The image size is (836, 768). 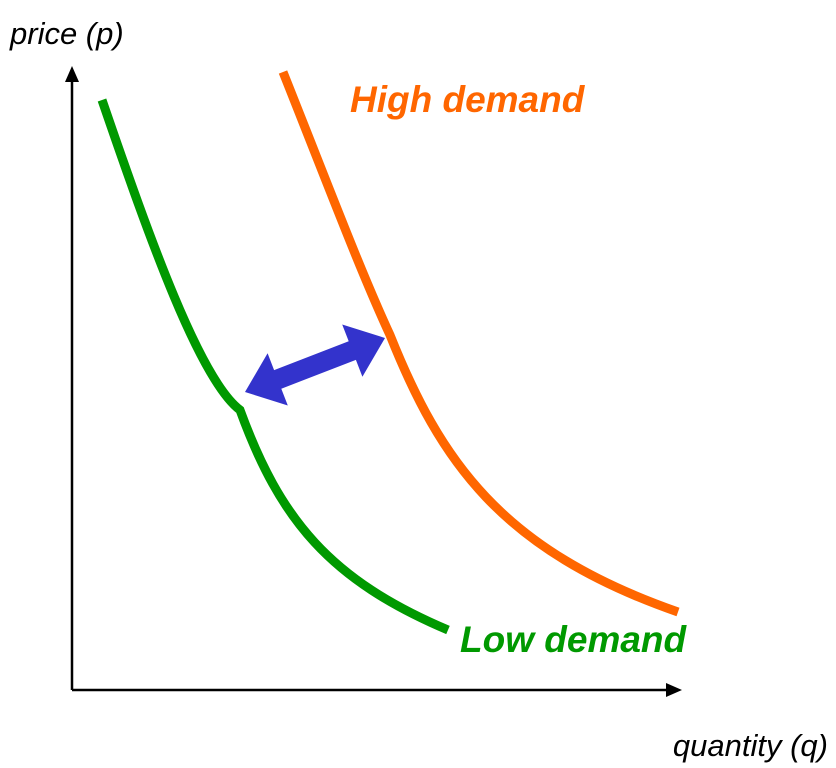 What do you see at coordinates (66, 33) in the screenshot?
I see `y-axis-label: price (p)` at bounding box center [66, 33].